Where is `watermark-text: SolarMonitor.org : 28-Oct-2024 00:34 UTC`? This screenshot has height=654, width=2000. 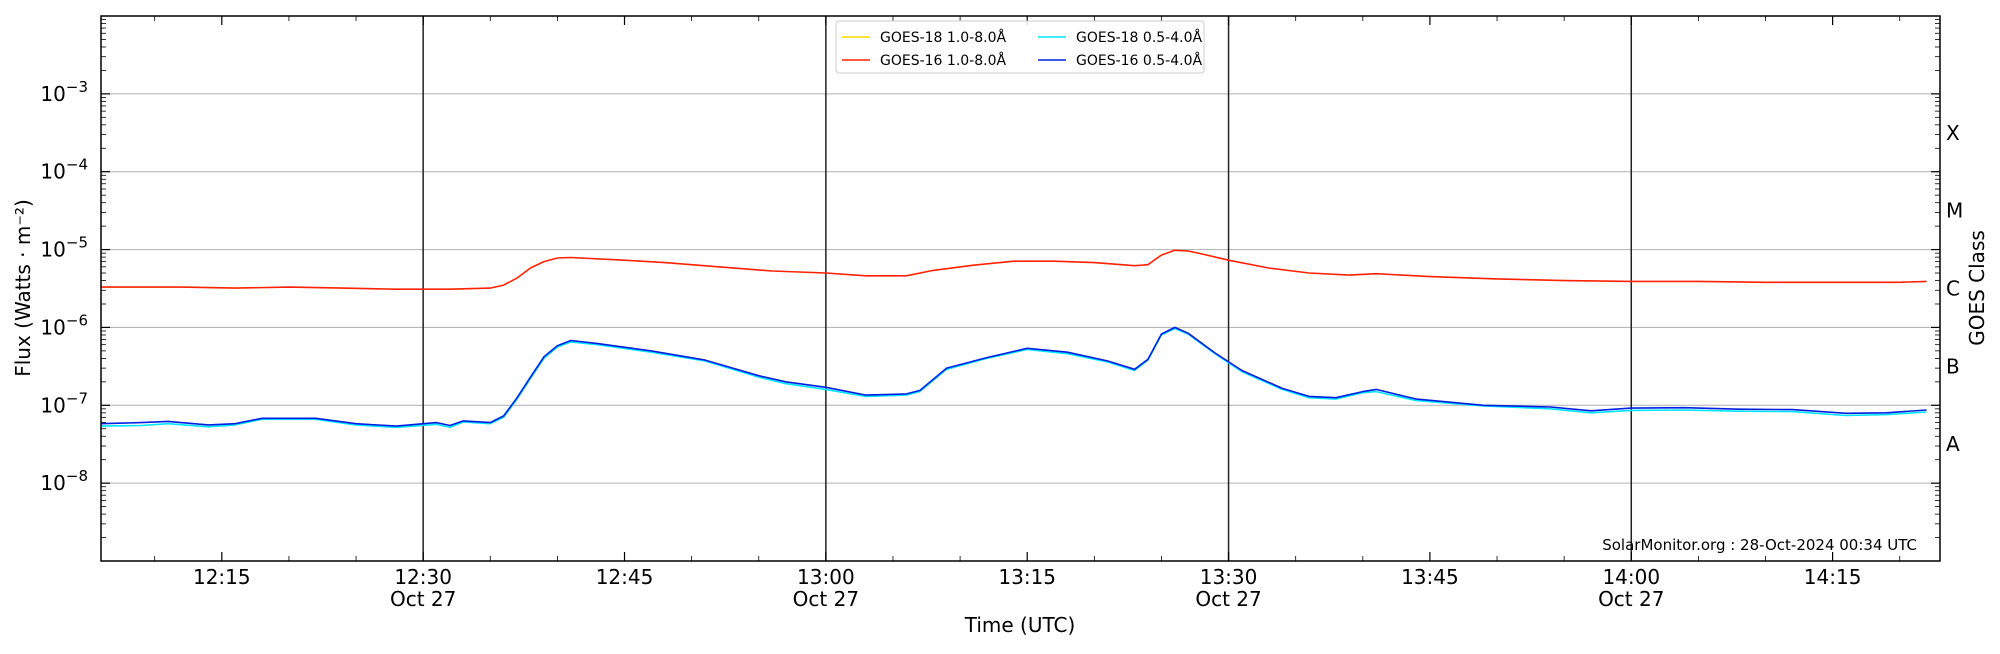 watermark-text: SolarMonitor.org : 28-Oct-2024 00:34 UTC is located at coordinates (1759, 545).